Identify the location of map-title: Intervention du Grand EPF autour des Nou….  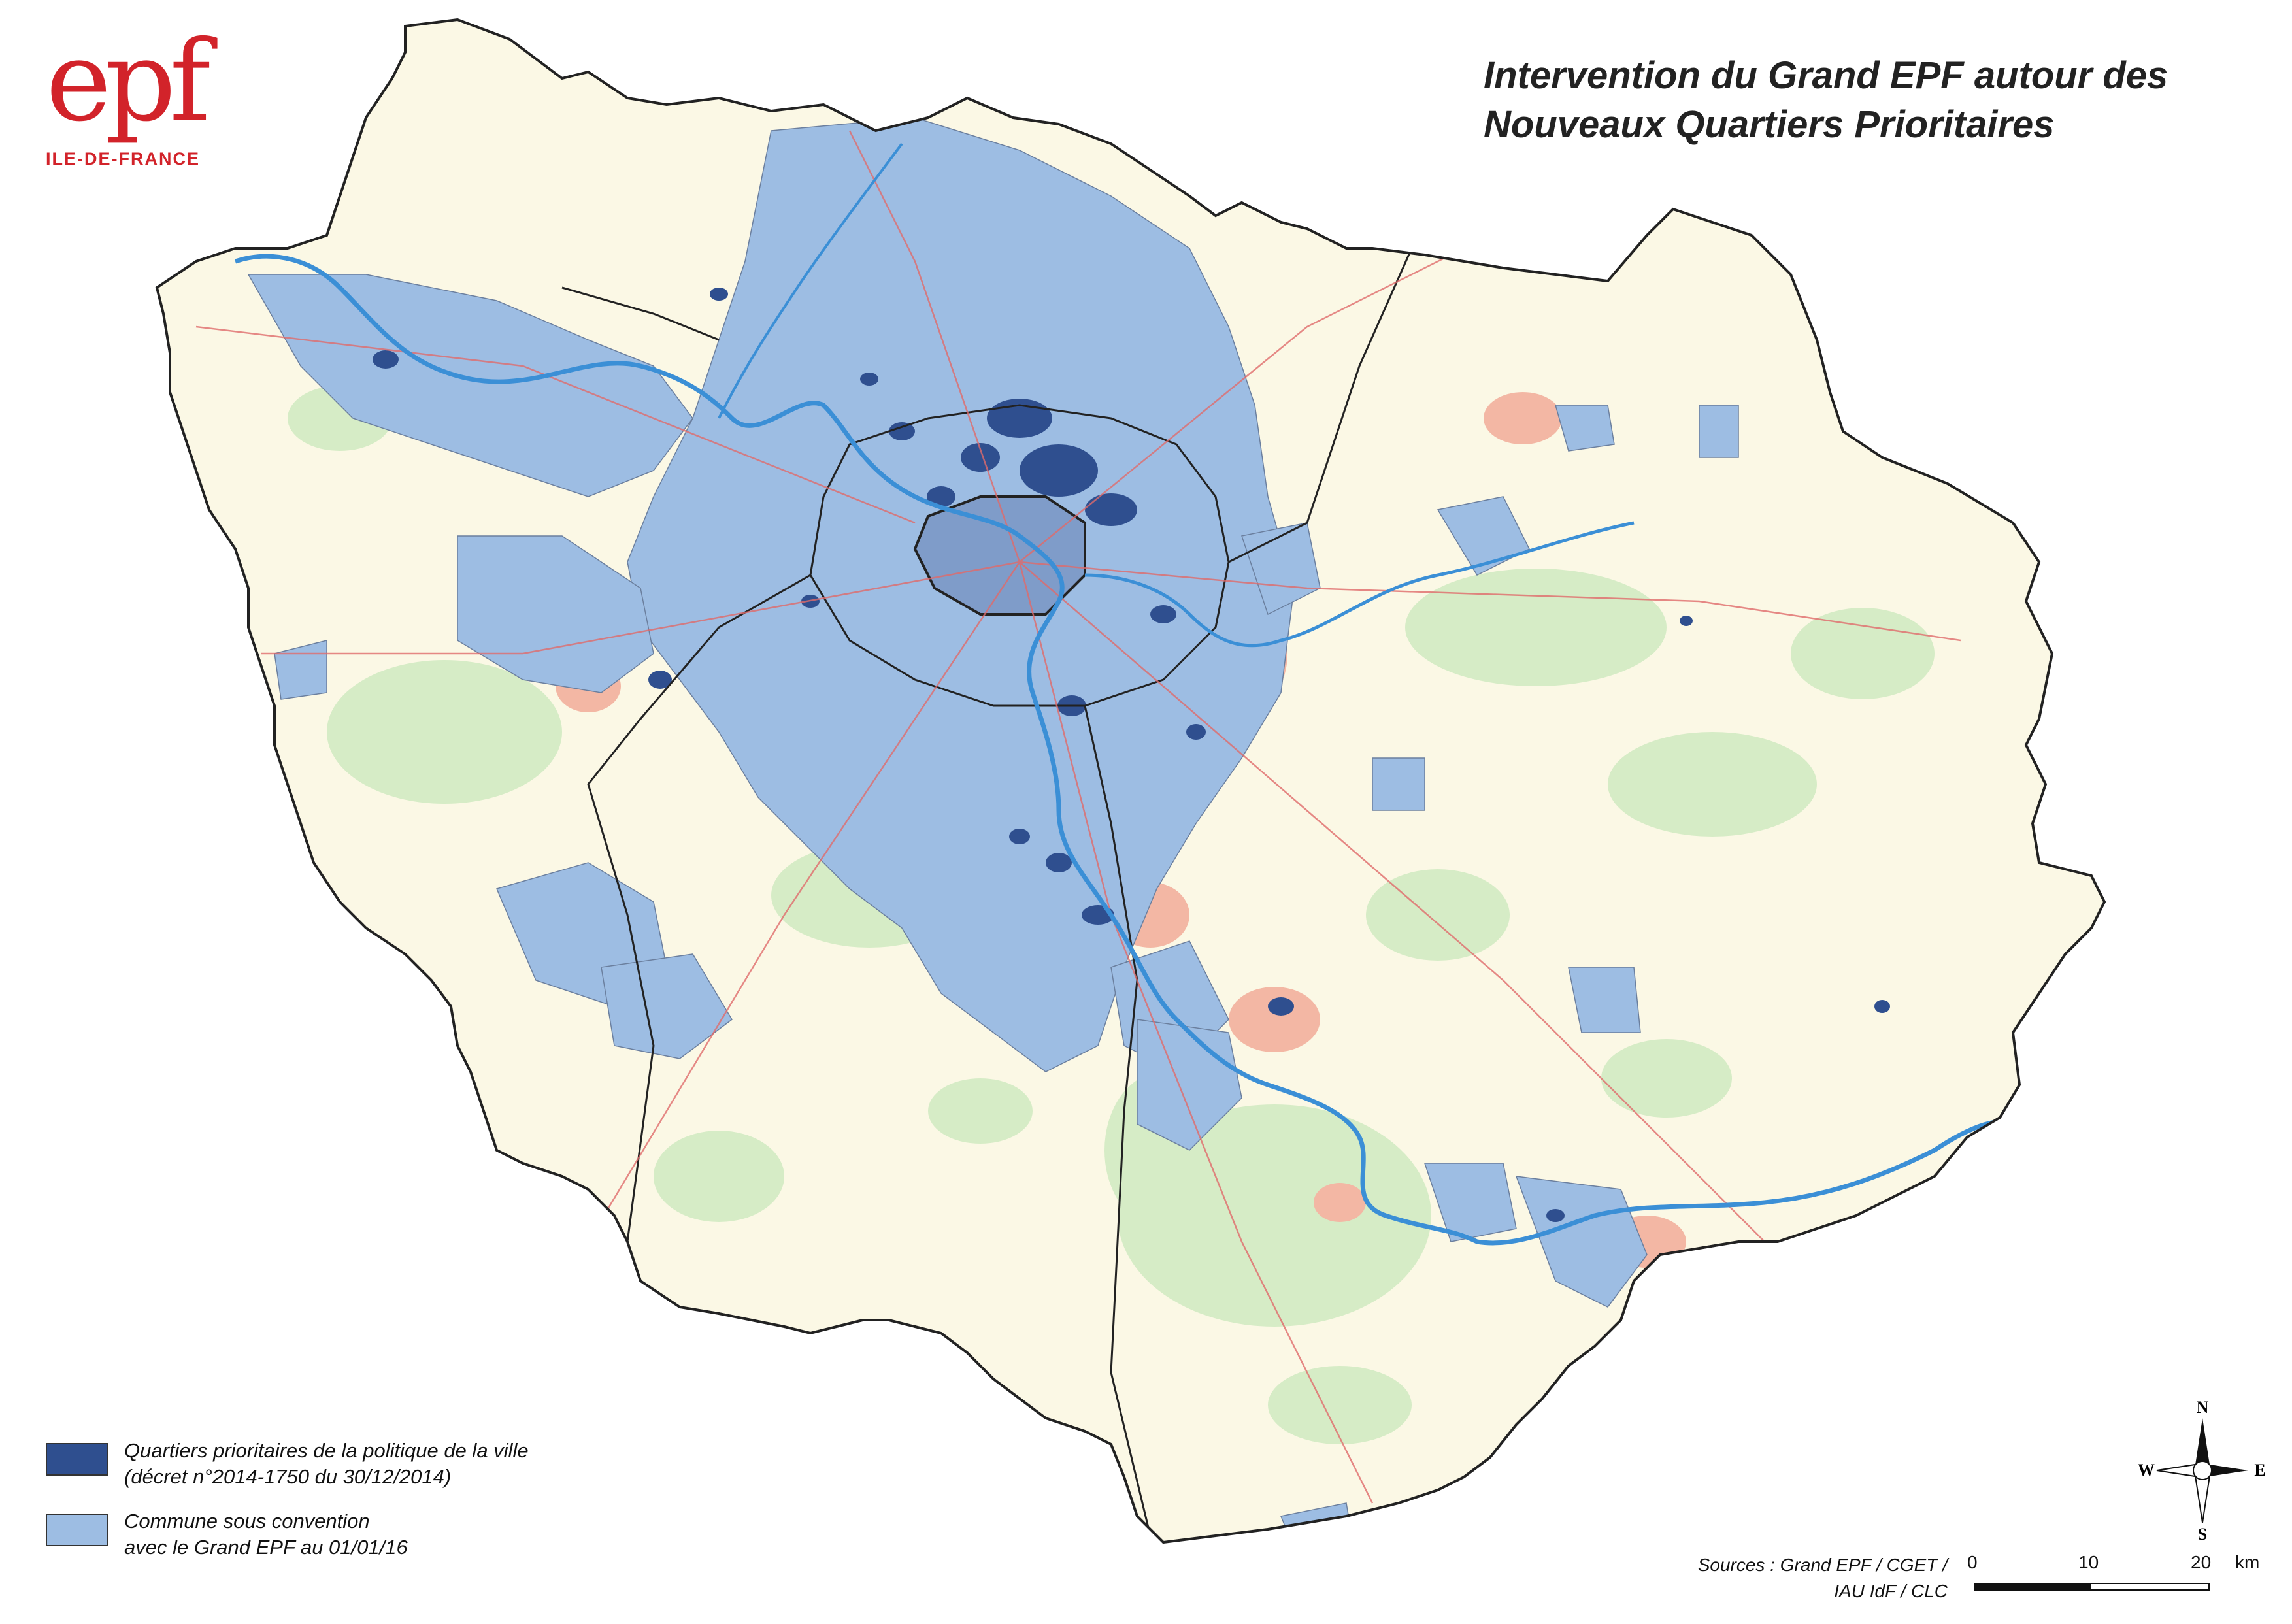
(1869, 100).